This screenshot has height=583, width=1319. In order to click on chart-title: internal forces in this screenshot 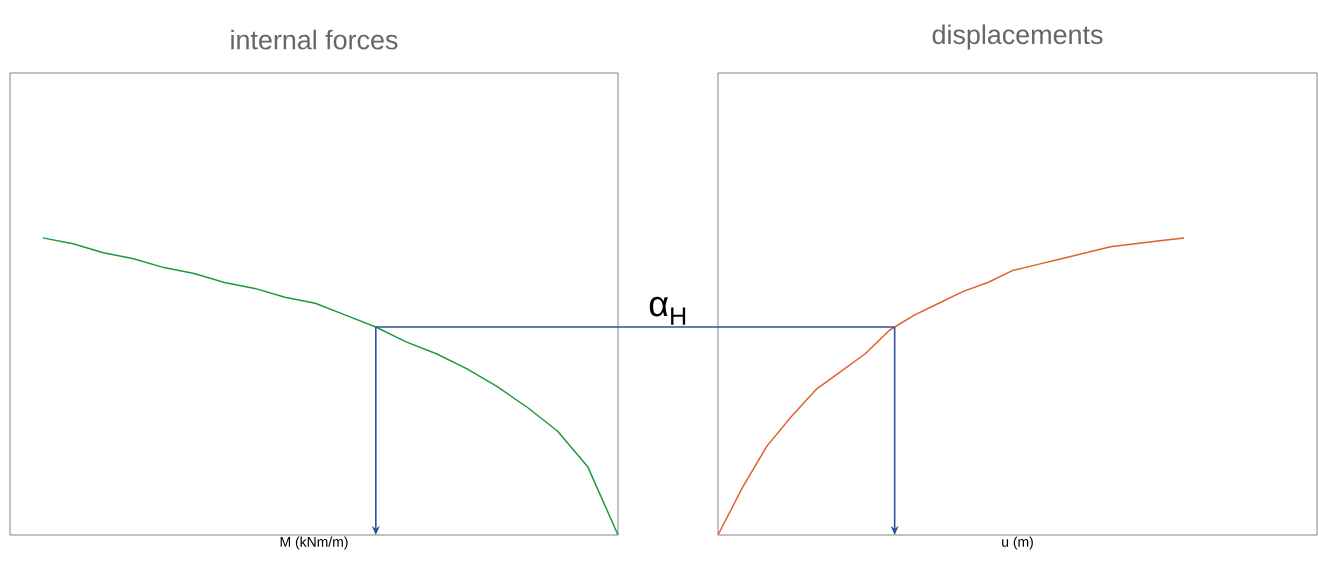, I will do `click(314, 39)`.